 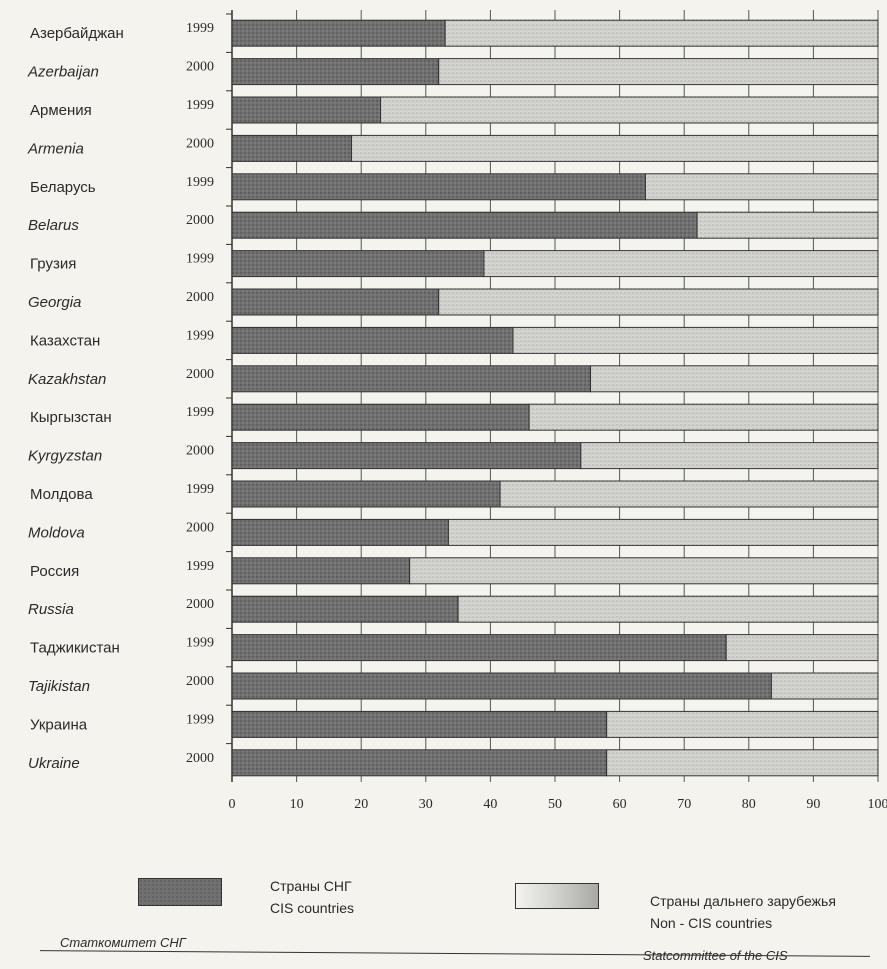 What do you see at coordinates (200, 297) in the screenshot?
I see `row-year-label-7: 2000` at bounding box center [200, 297].